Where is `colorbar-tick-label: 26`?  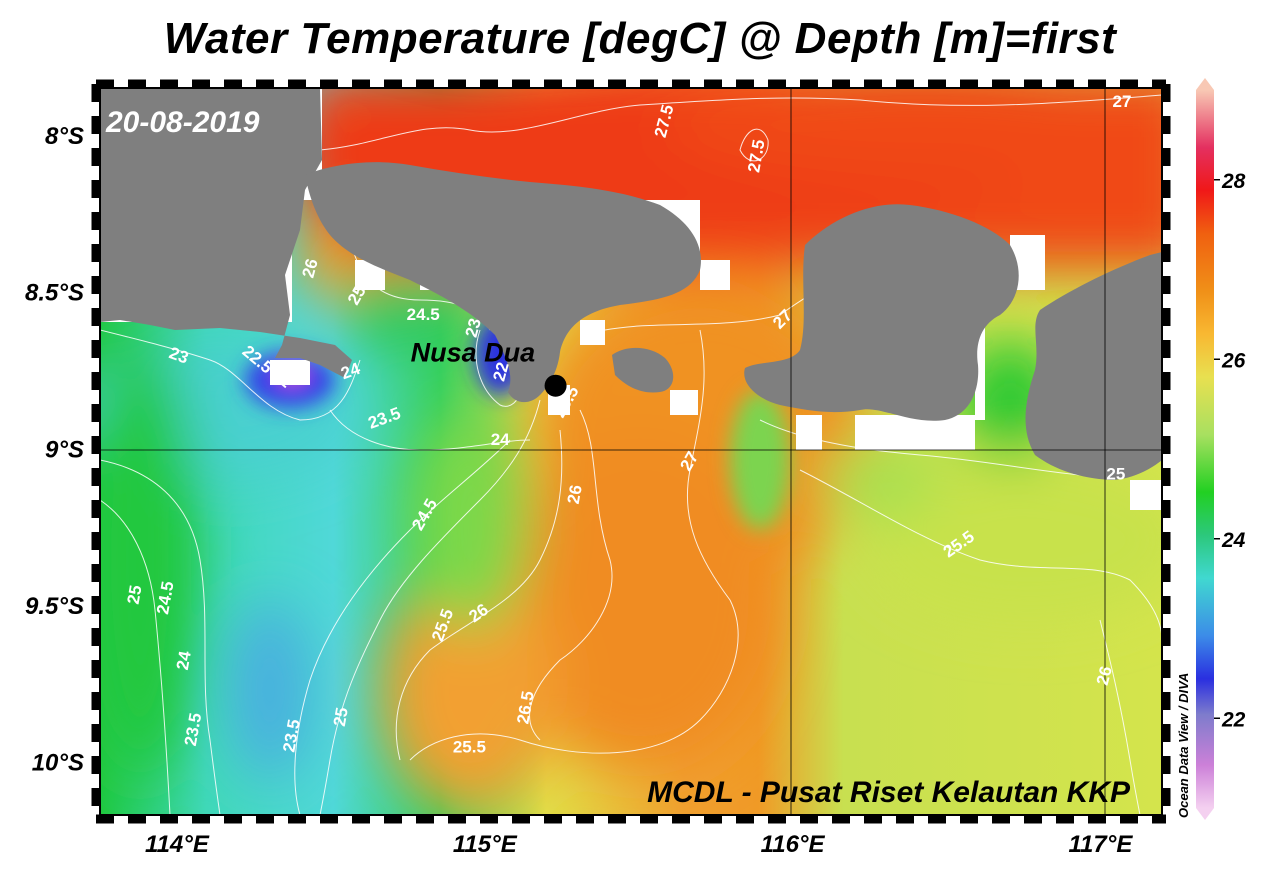
colorbar-tick-label: 26 is located at coordinates (1233, 360).